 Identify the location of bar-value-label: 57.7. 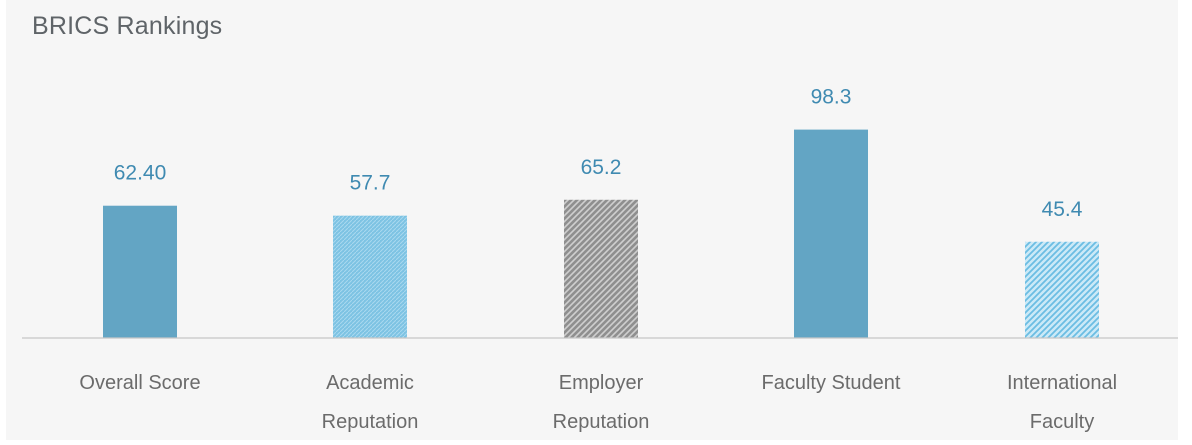
(370, 183).